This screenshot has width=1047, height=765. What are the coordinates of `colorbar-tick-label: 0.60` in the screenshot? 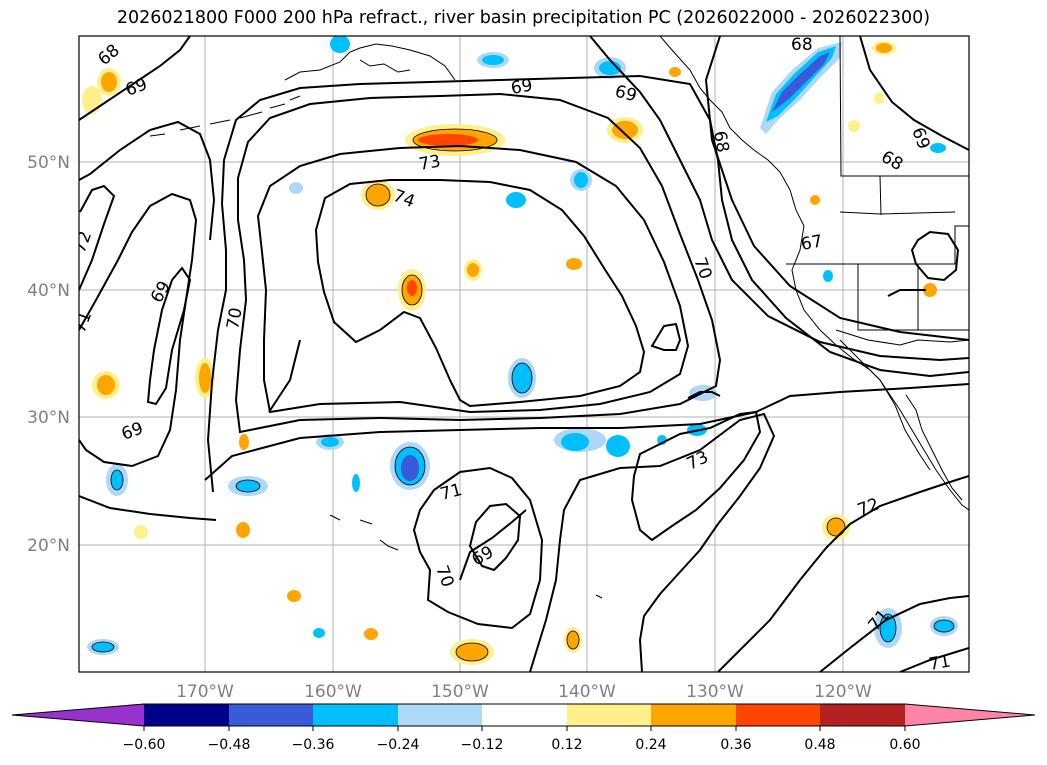 It's located at (904, 745).